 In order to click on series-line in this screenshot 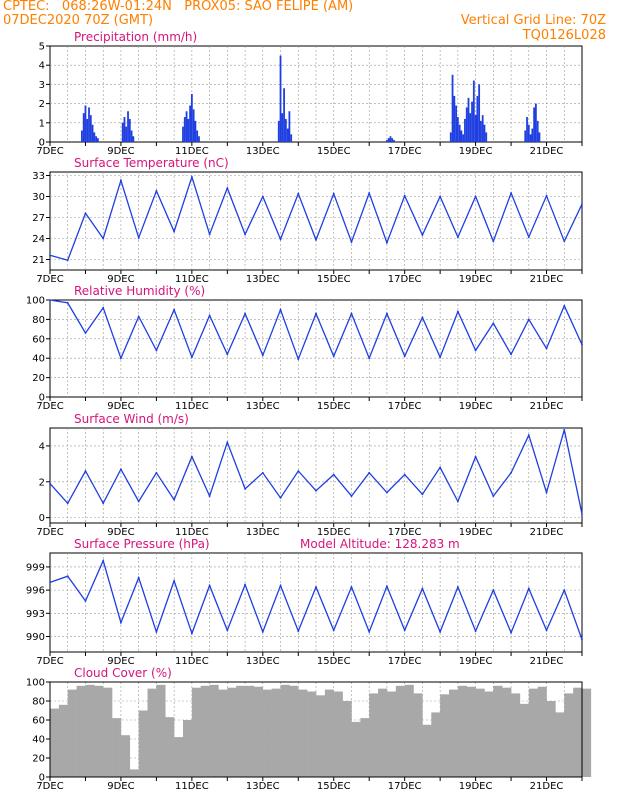, I will do `click(316, 599)`.